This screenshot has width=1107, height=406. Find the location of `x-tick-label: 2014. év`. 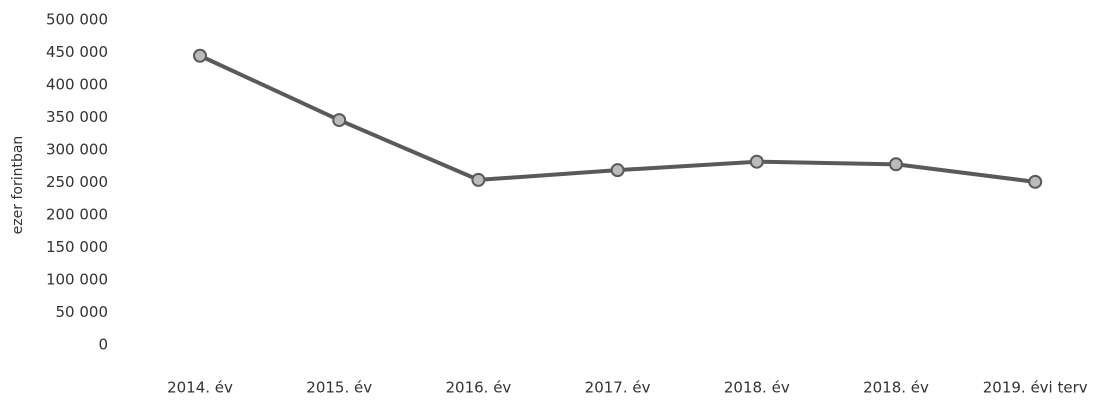

x-tick-label: 2014. év is located at coordinates (200, 388).